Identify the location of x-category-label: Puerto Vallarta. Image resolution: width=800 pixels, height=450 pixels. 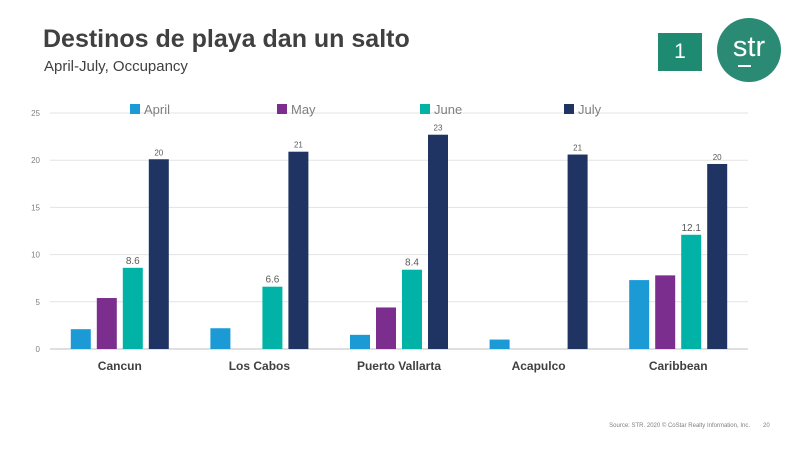
(399, 366).